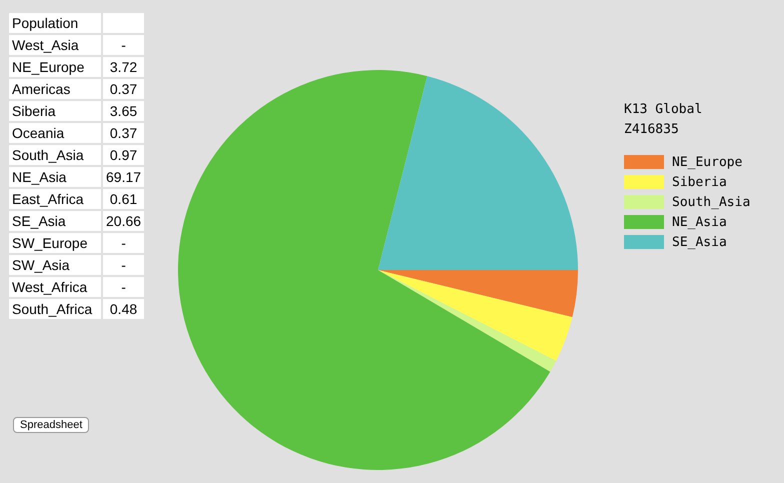 The width and height of the screenshot is (784, 483). What do you see at coordinates (55, 67) in the screenshot?
I see `category-label: NE_Europe` at bounding box center [55, 67].